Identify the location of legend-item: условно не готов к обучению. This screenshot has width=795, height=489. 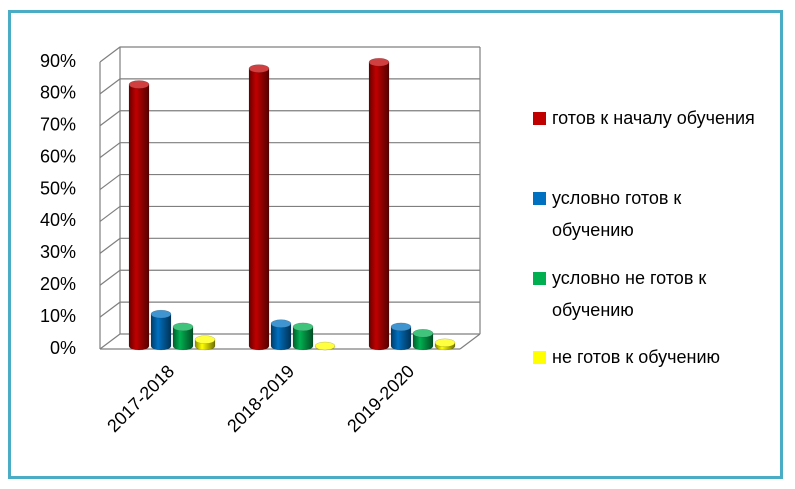
(648, 294).